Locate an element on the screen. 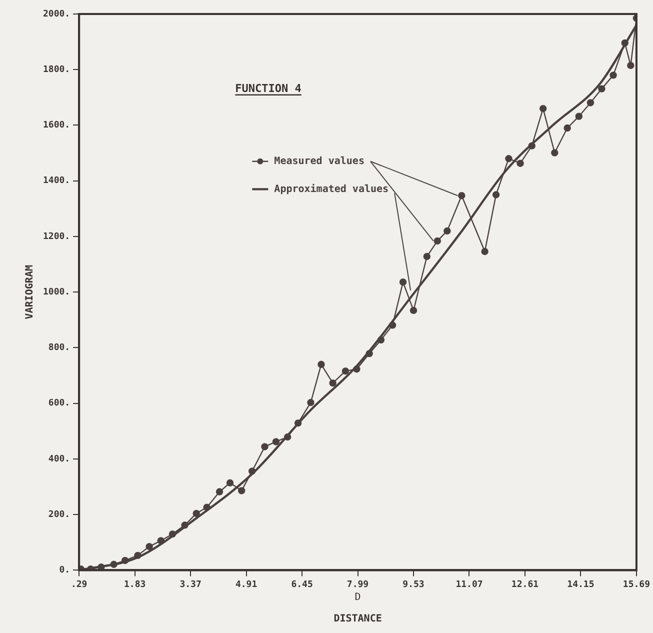 This screenshot has width=653, height=633. legend-label: Approximated values is located at coordinates (331, 188).